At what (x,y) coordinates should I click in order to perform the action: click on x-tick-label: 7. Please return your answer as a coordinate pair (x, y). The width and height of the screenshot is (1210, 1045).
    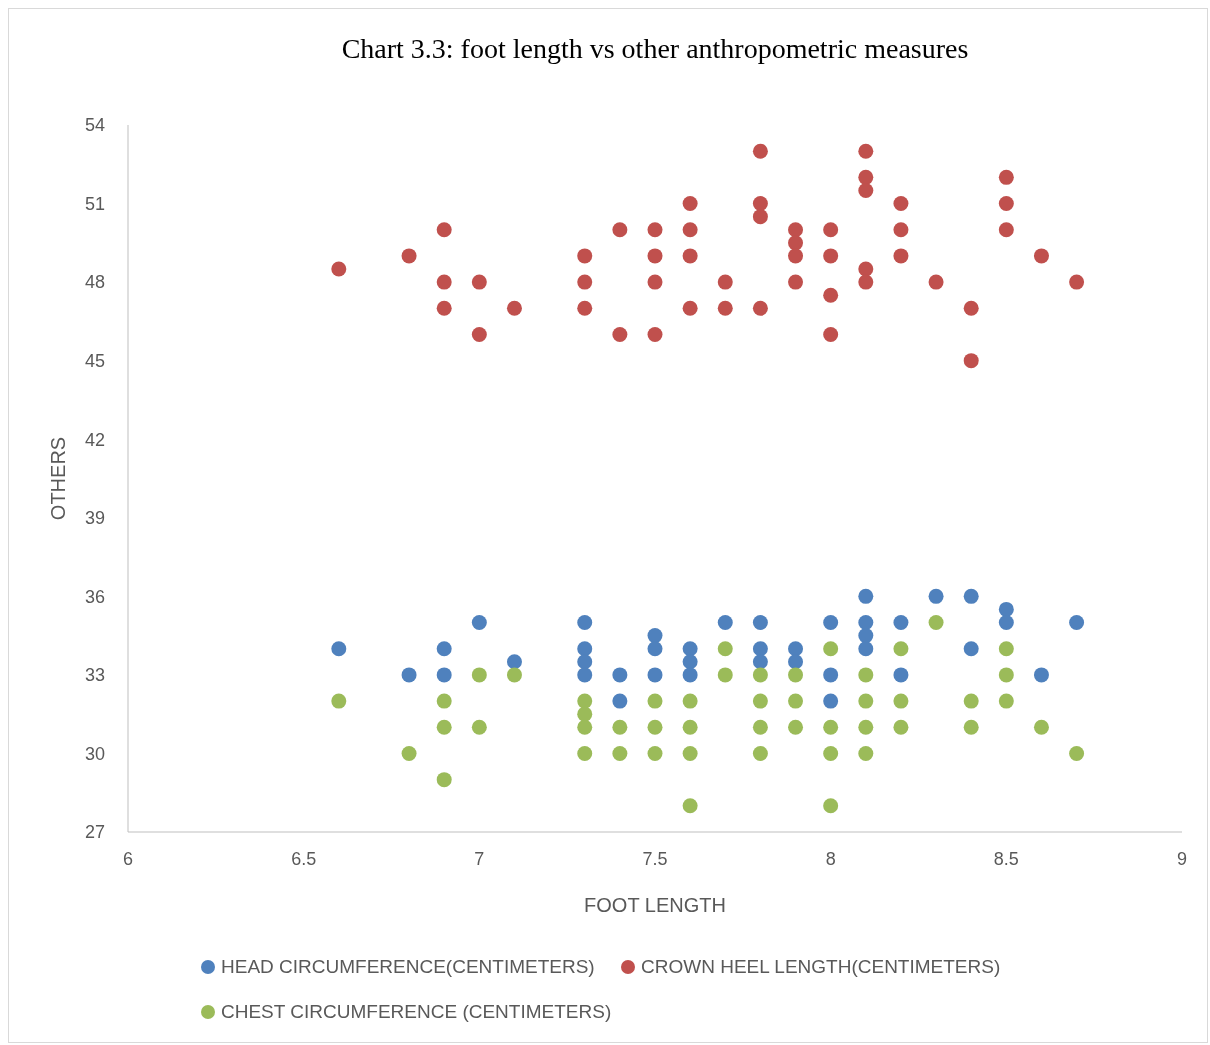
    Looking at the image, I should click on (479, 859).